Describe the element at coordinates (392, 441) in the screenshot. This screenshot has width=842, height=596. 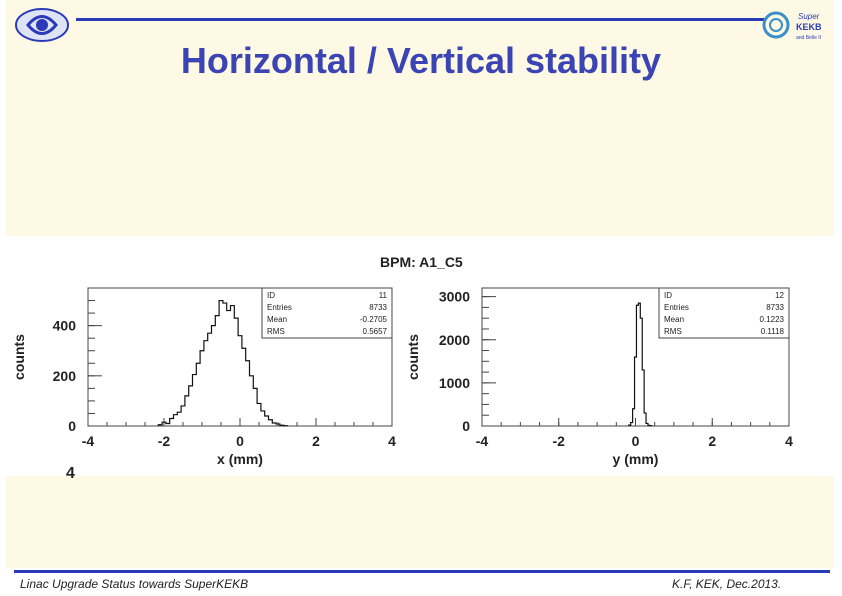
I see `chart1-x-tick-label: 4` at that location.